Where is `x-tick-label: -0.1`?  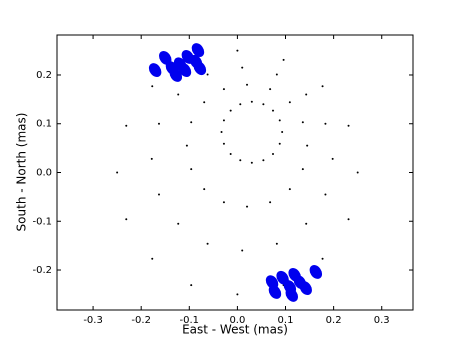 x-tick-label: -0.1 is located at coordinates (190, 320).